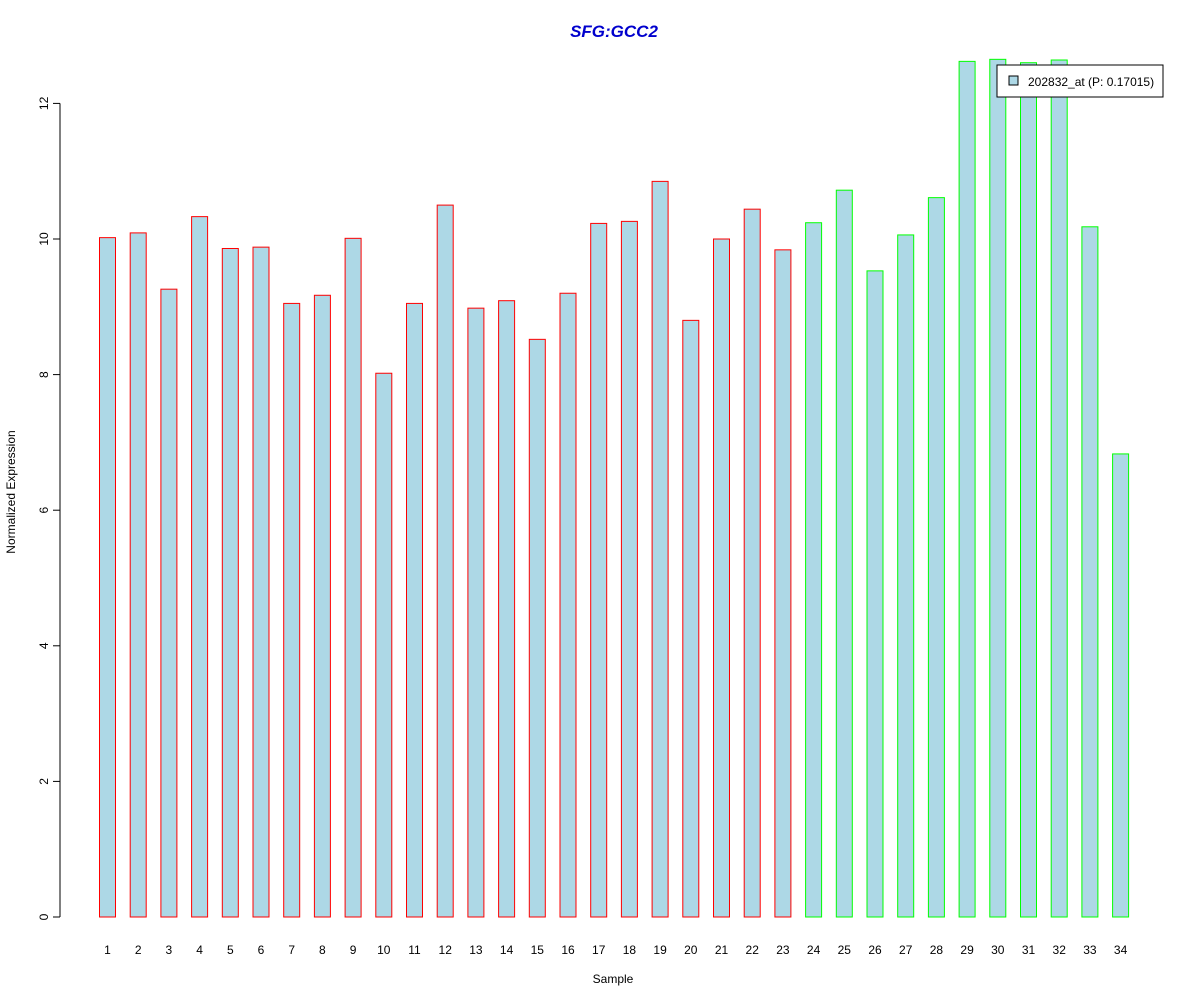  Describe the element at coordinates (845, 950) in the screenshot. I see `x-tick-label: 25` at that location.